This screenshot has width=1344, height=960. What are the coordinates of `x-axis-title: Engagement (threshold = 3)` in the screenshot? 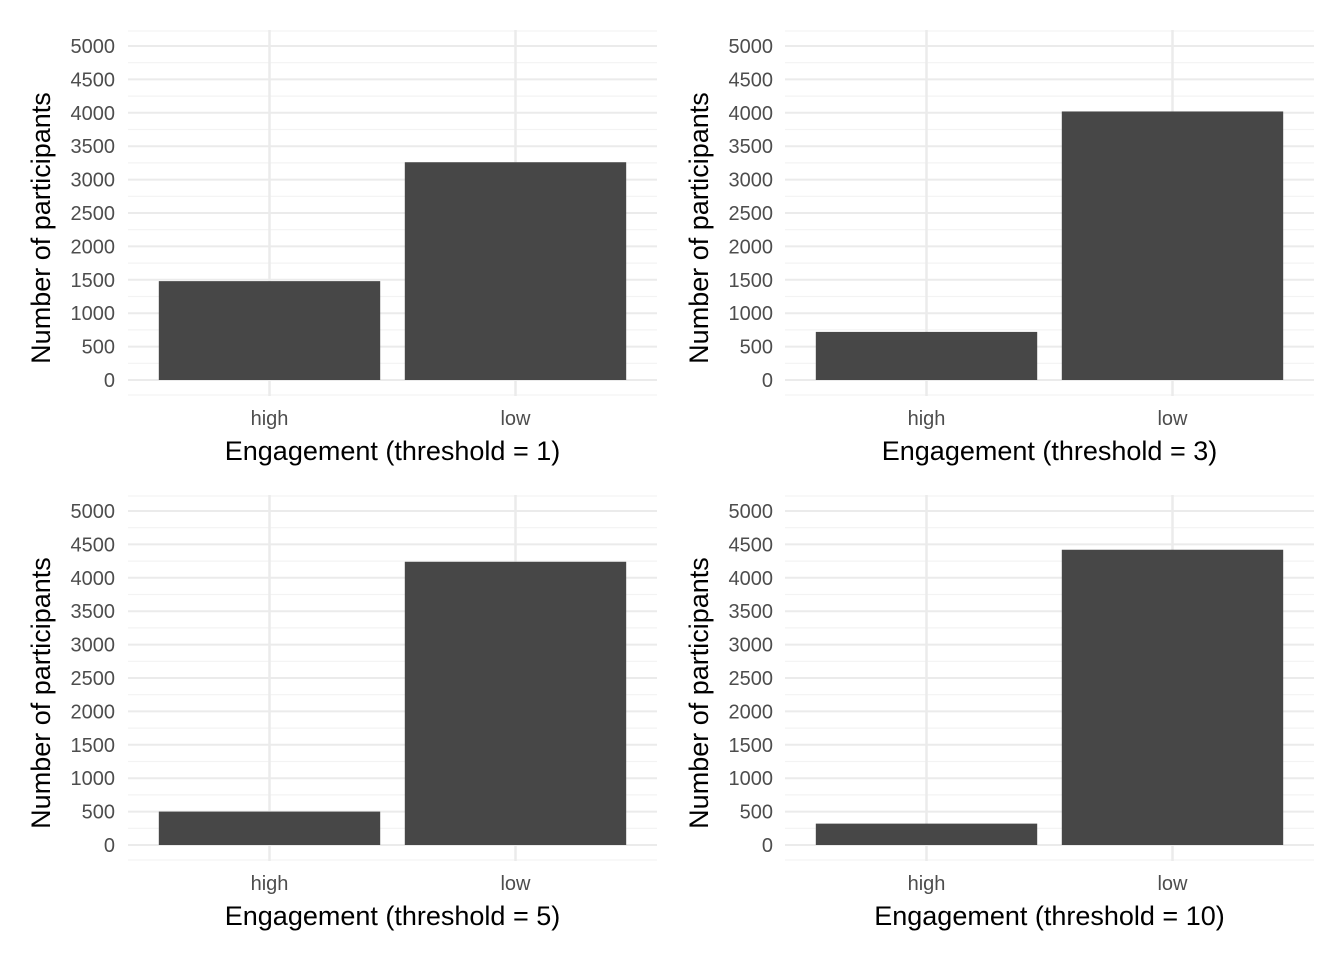 It's located at (1049, 451).